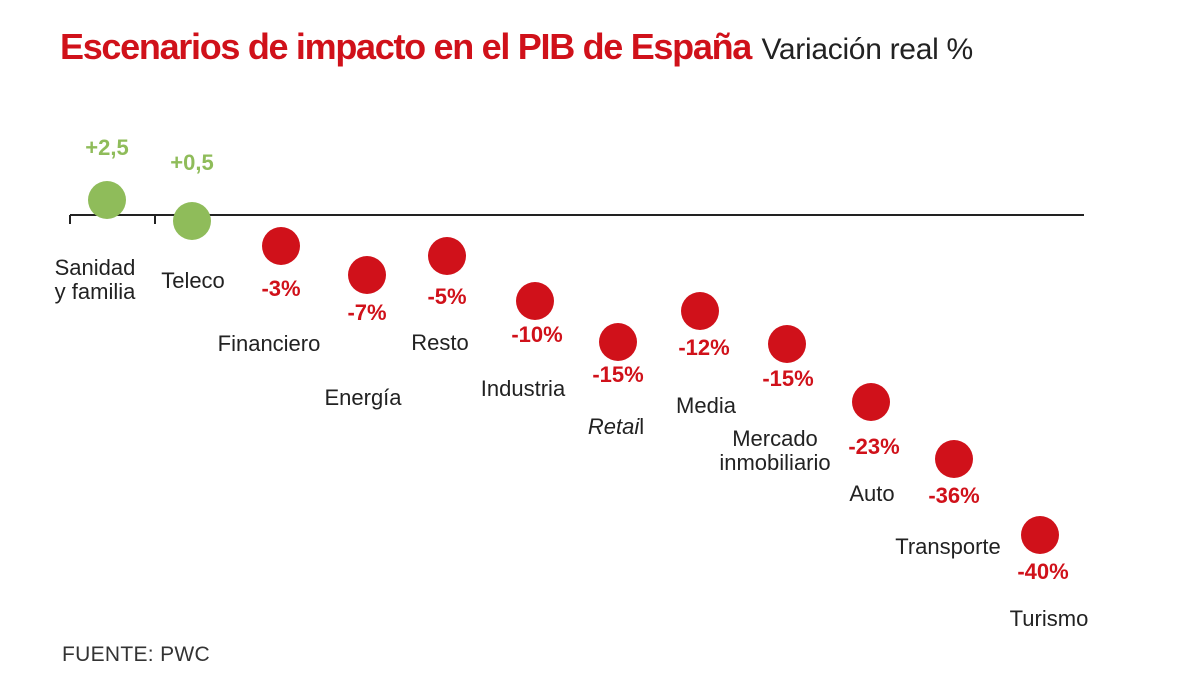  What do you see at coordinates (1049, 618) in the screenshot?
I see `category-label: Turismo` at bounding box center [1049, 618].